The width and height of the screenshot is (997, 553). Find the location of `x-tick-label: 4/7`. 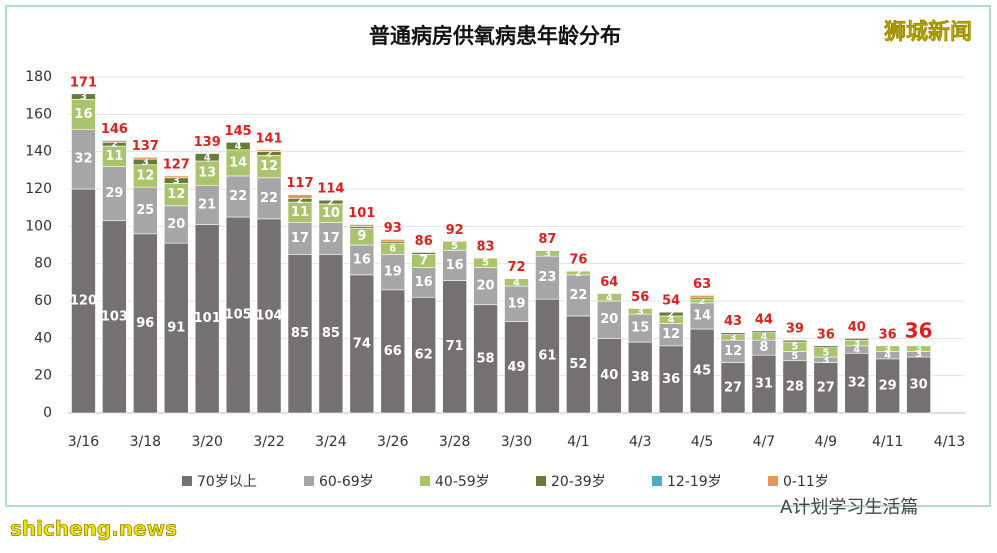

x-tick-label: 4/7 is located at coordinates (764, 442).